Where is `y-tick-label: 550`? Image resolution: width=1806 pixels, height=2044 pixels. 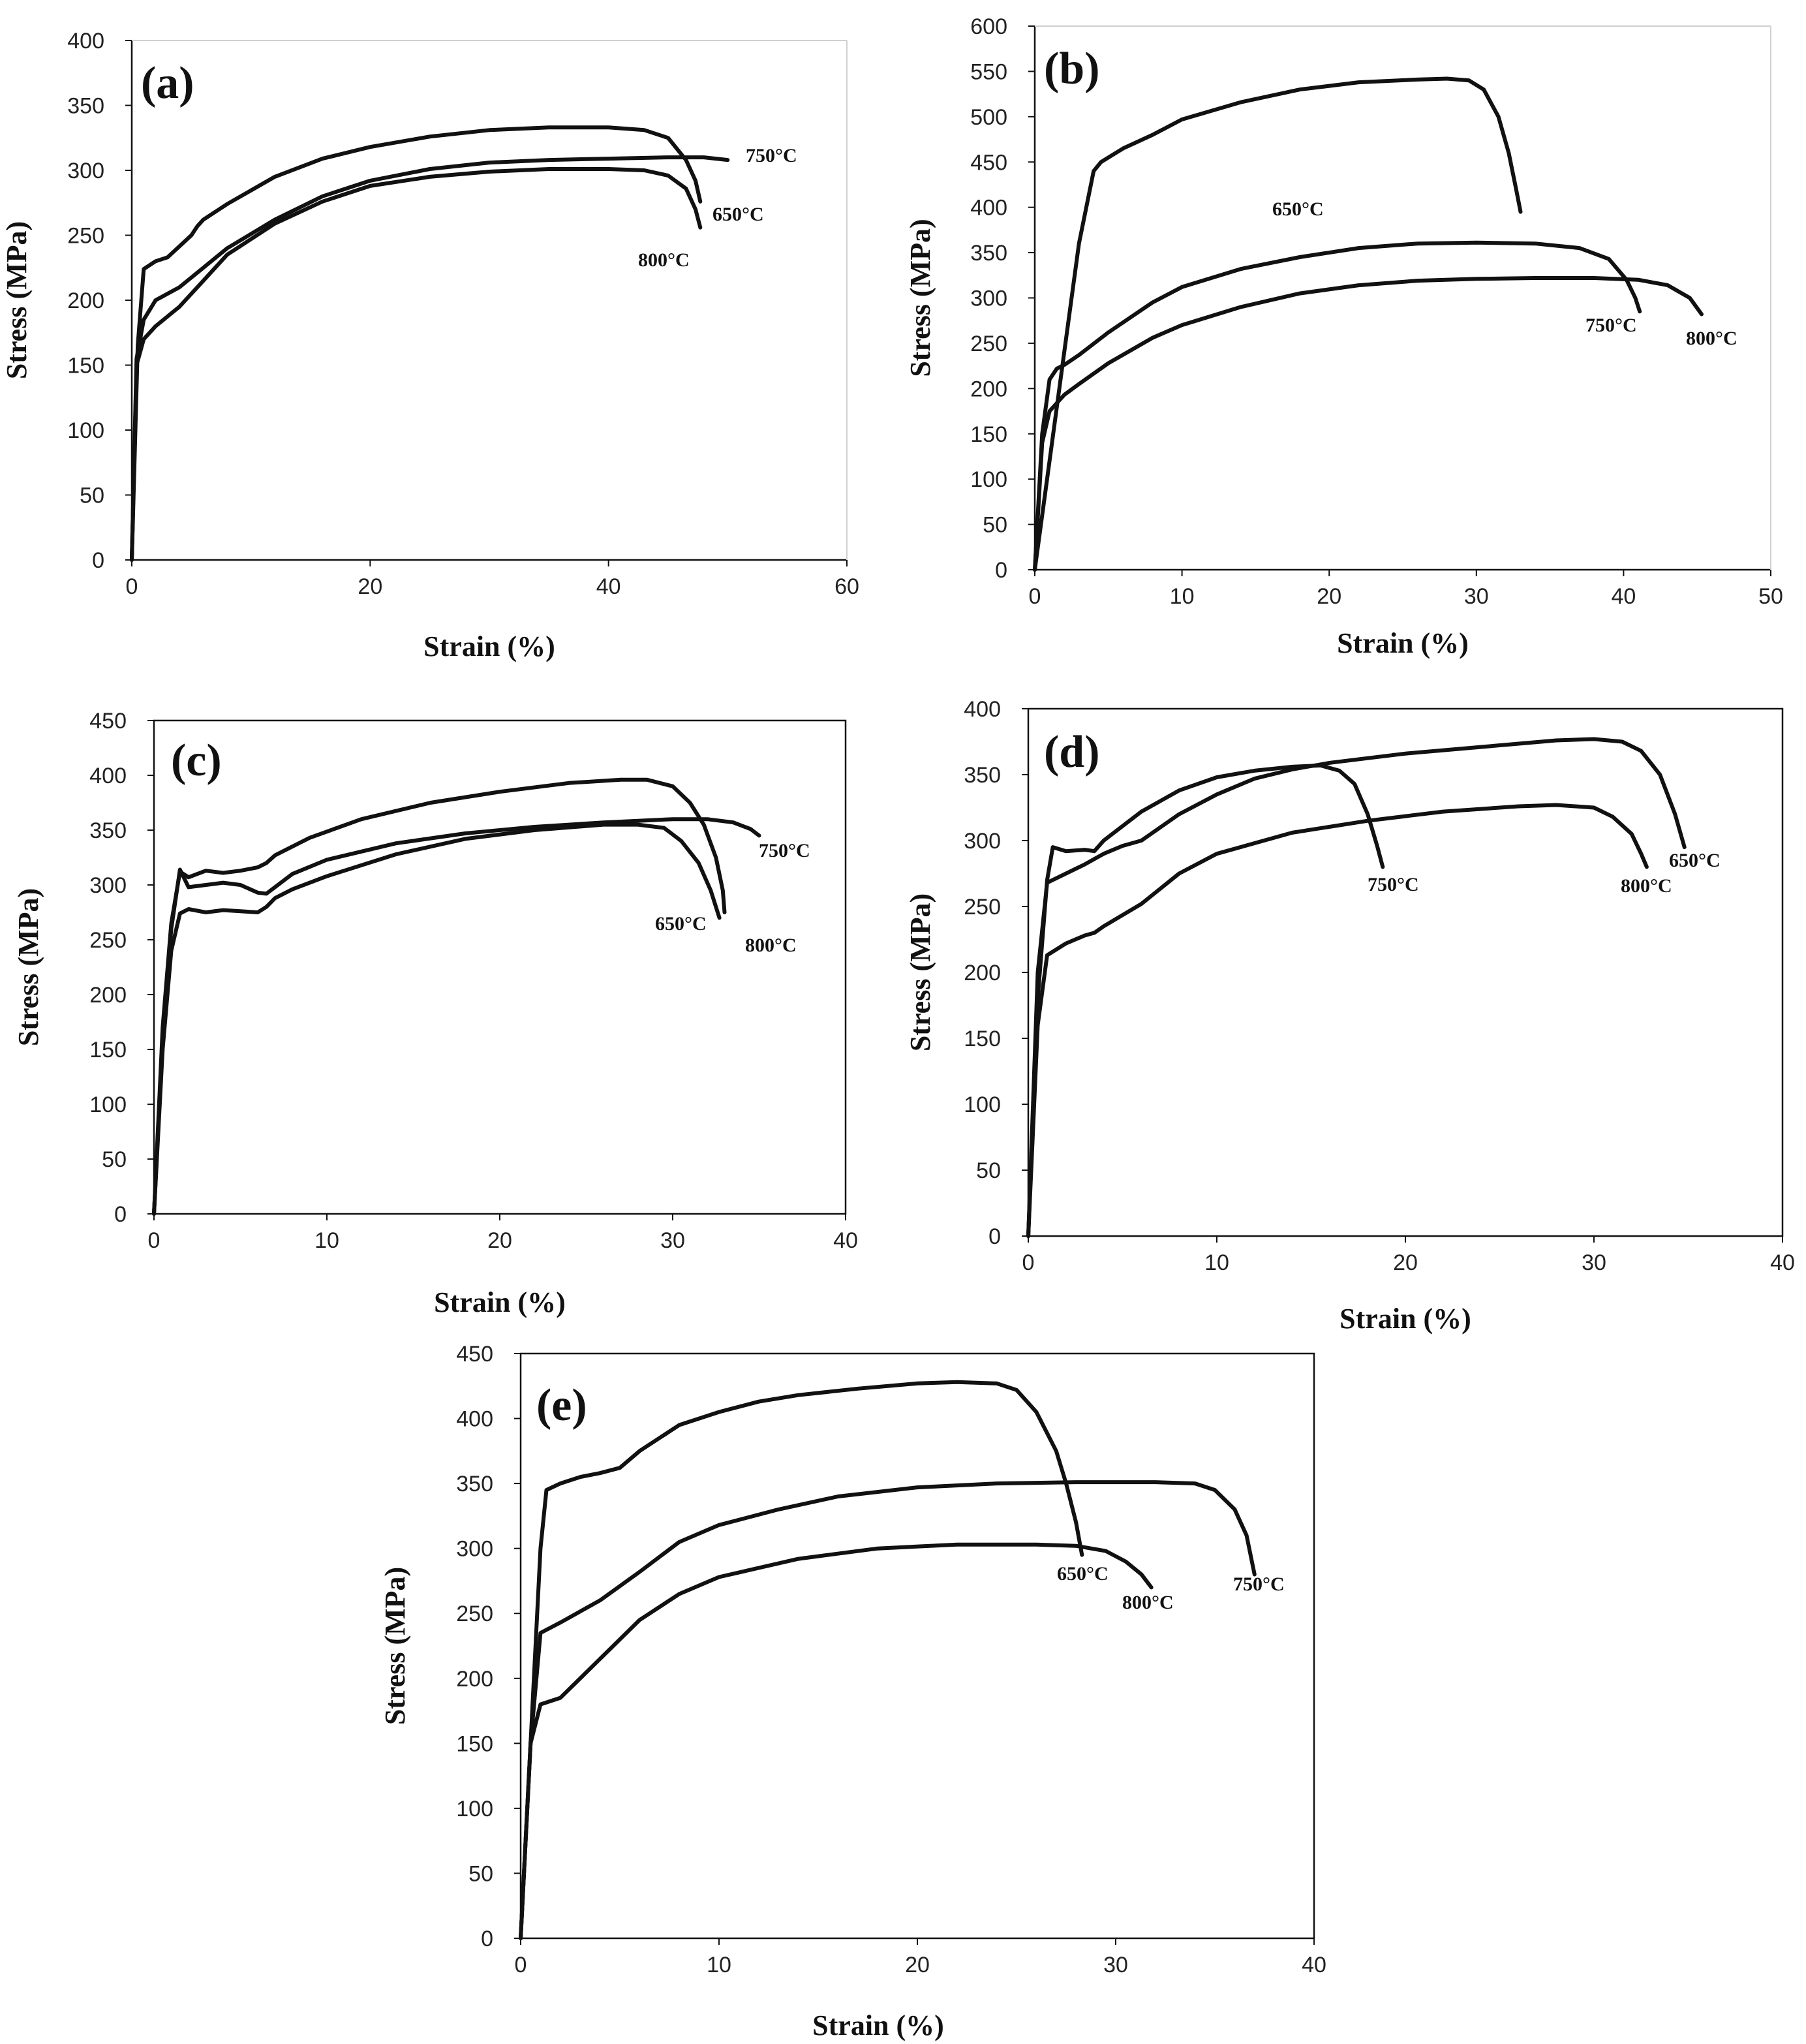
y-tick-label: 550 is located at coordinates (988, 71).